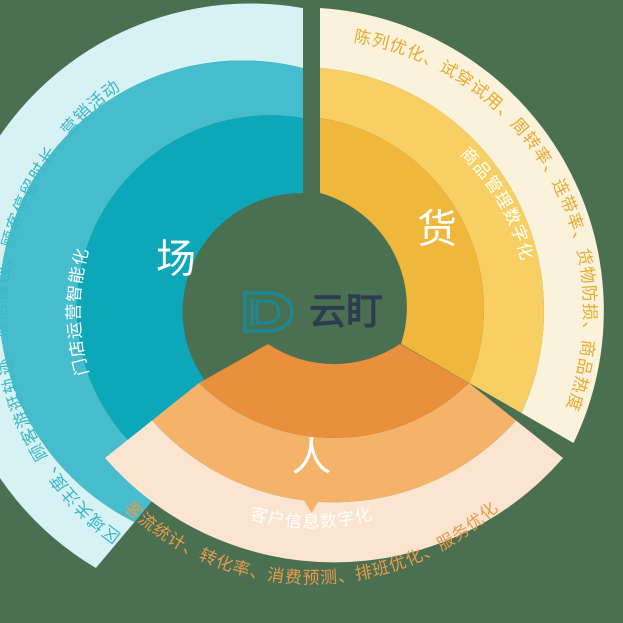  What do you see at coordinates (468, 196) in the screenshot?
I see `segment-huo-notch` at bounding box center [468, 196].